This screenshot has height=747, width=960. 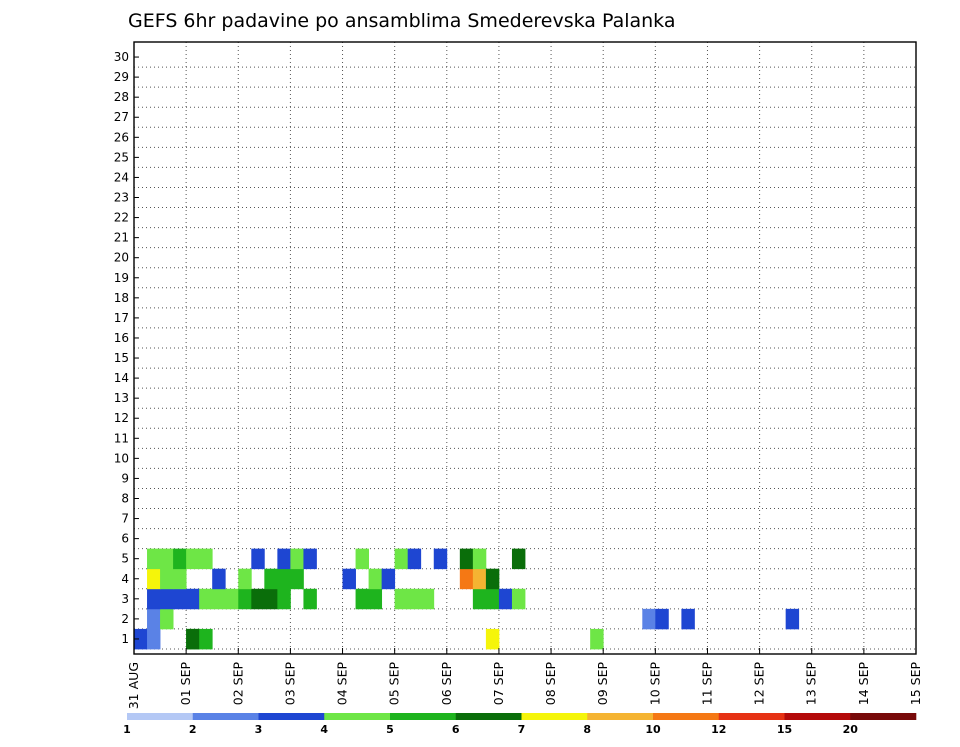 I want to click on colorbar-label: 20, so click(x=851, y=729).